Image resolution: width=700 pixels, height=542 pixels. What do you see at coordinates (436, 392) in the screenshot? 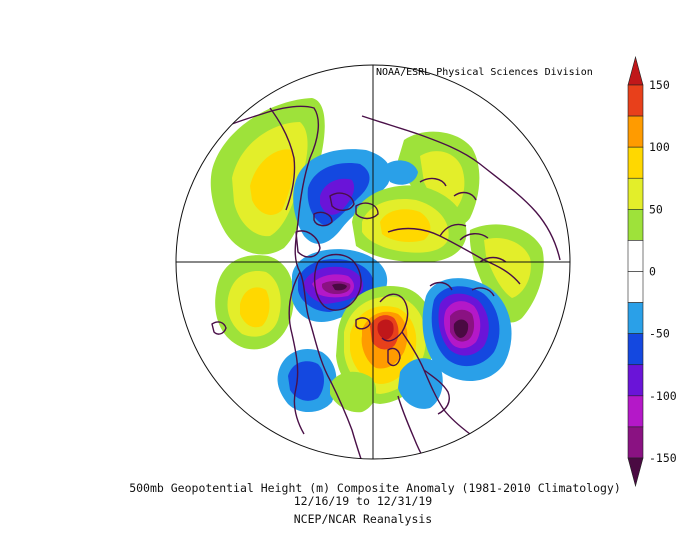
I see `mediterranean-coast` at bounding box center [436, 392].